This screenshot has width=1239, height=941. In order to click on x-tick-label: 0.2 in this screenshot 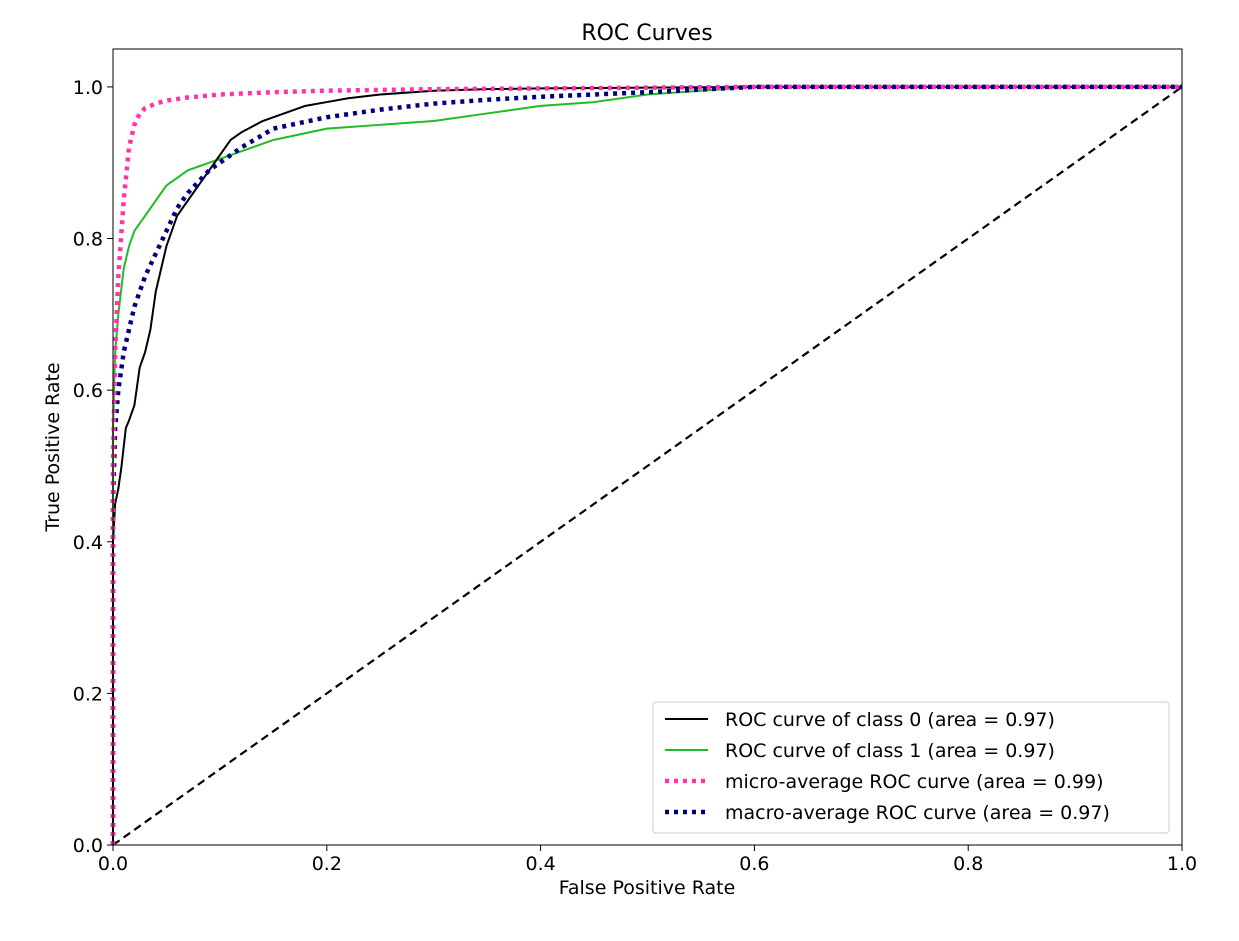, I will do `click(327, 864)`.